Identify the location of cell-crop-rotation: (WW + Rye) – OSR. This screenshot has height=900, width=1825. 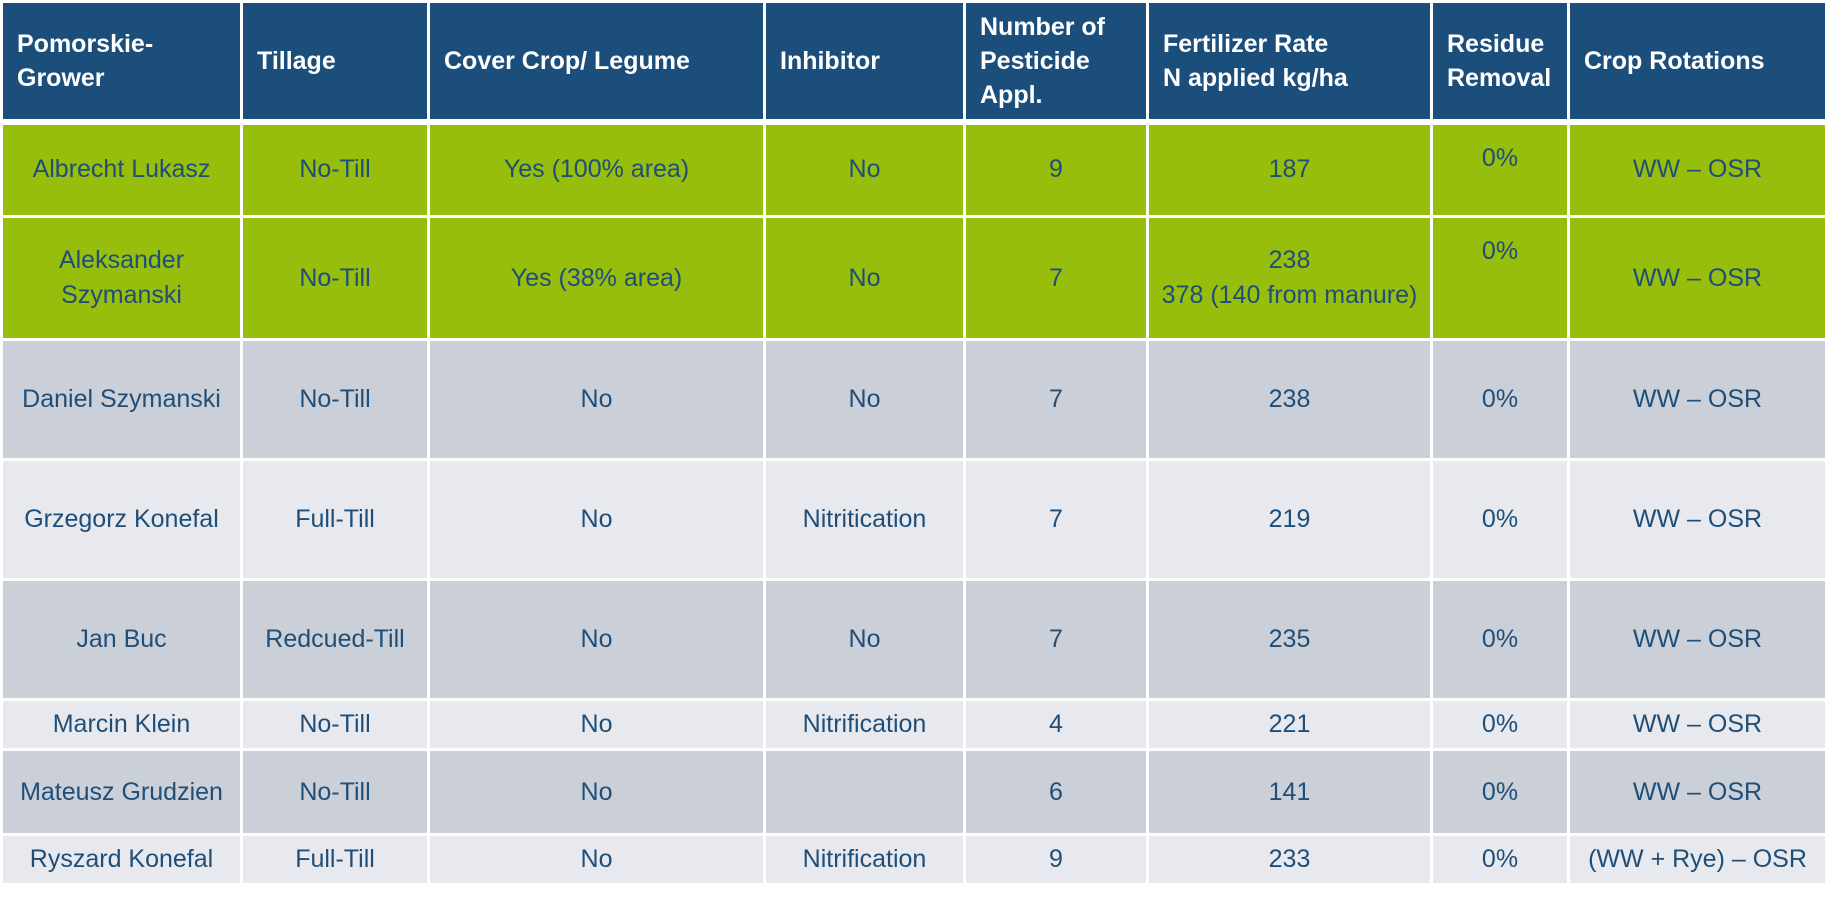
(1696, 859).